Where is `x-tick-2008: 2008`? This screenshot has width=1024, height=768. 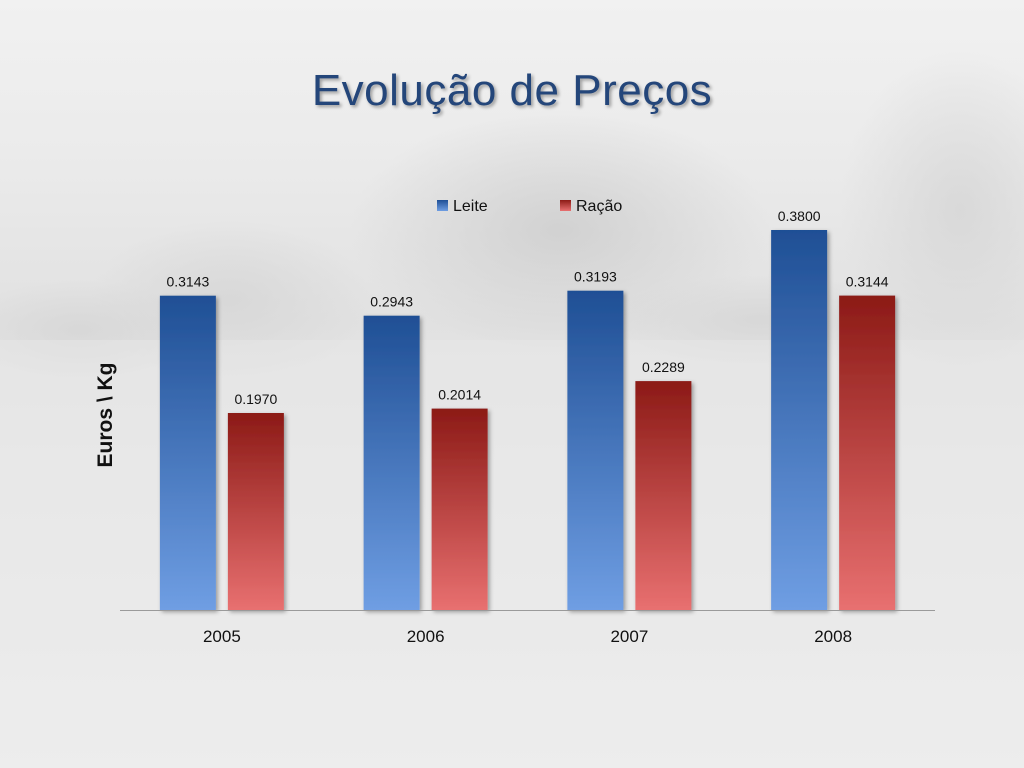
x-tick-2008: 2008 is located at coordinates (833, 636).